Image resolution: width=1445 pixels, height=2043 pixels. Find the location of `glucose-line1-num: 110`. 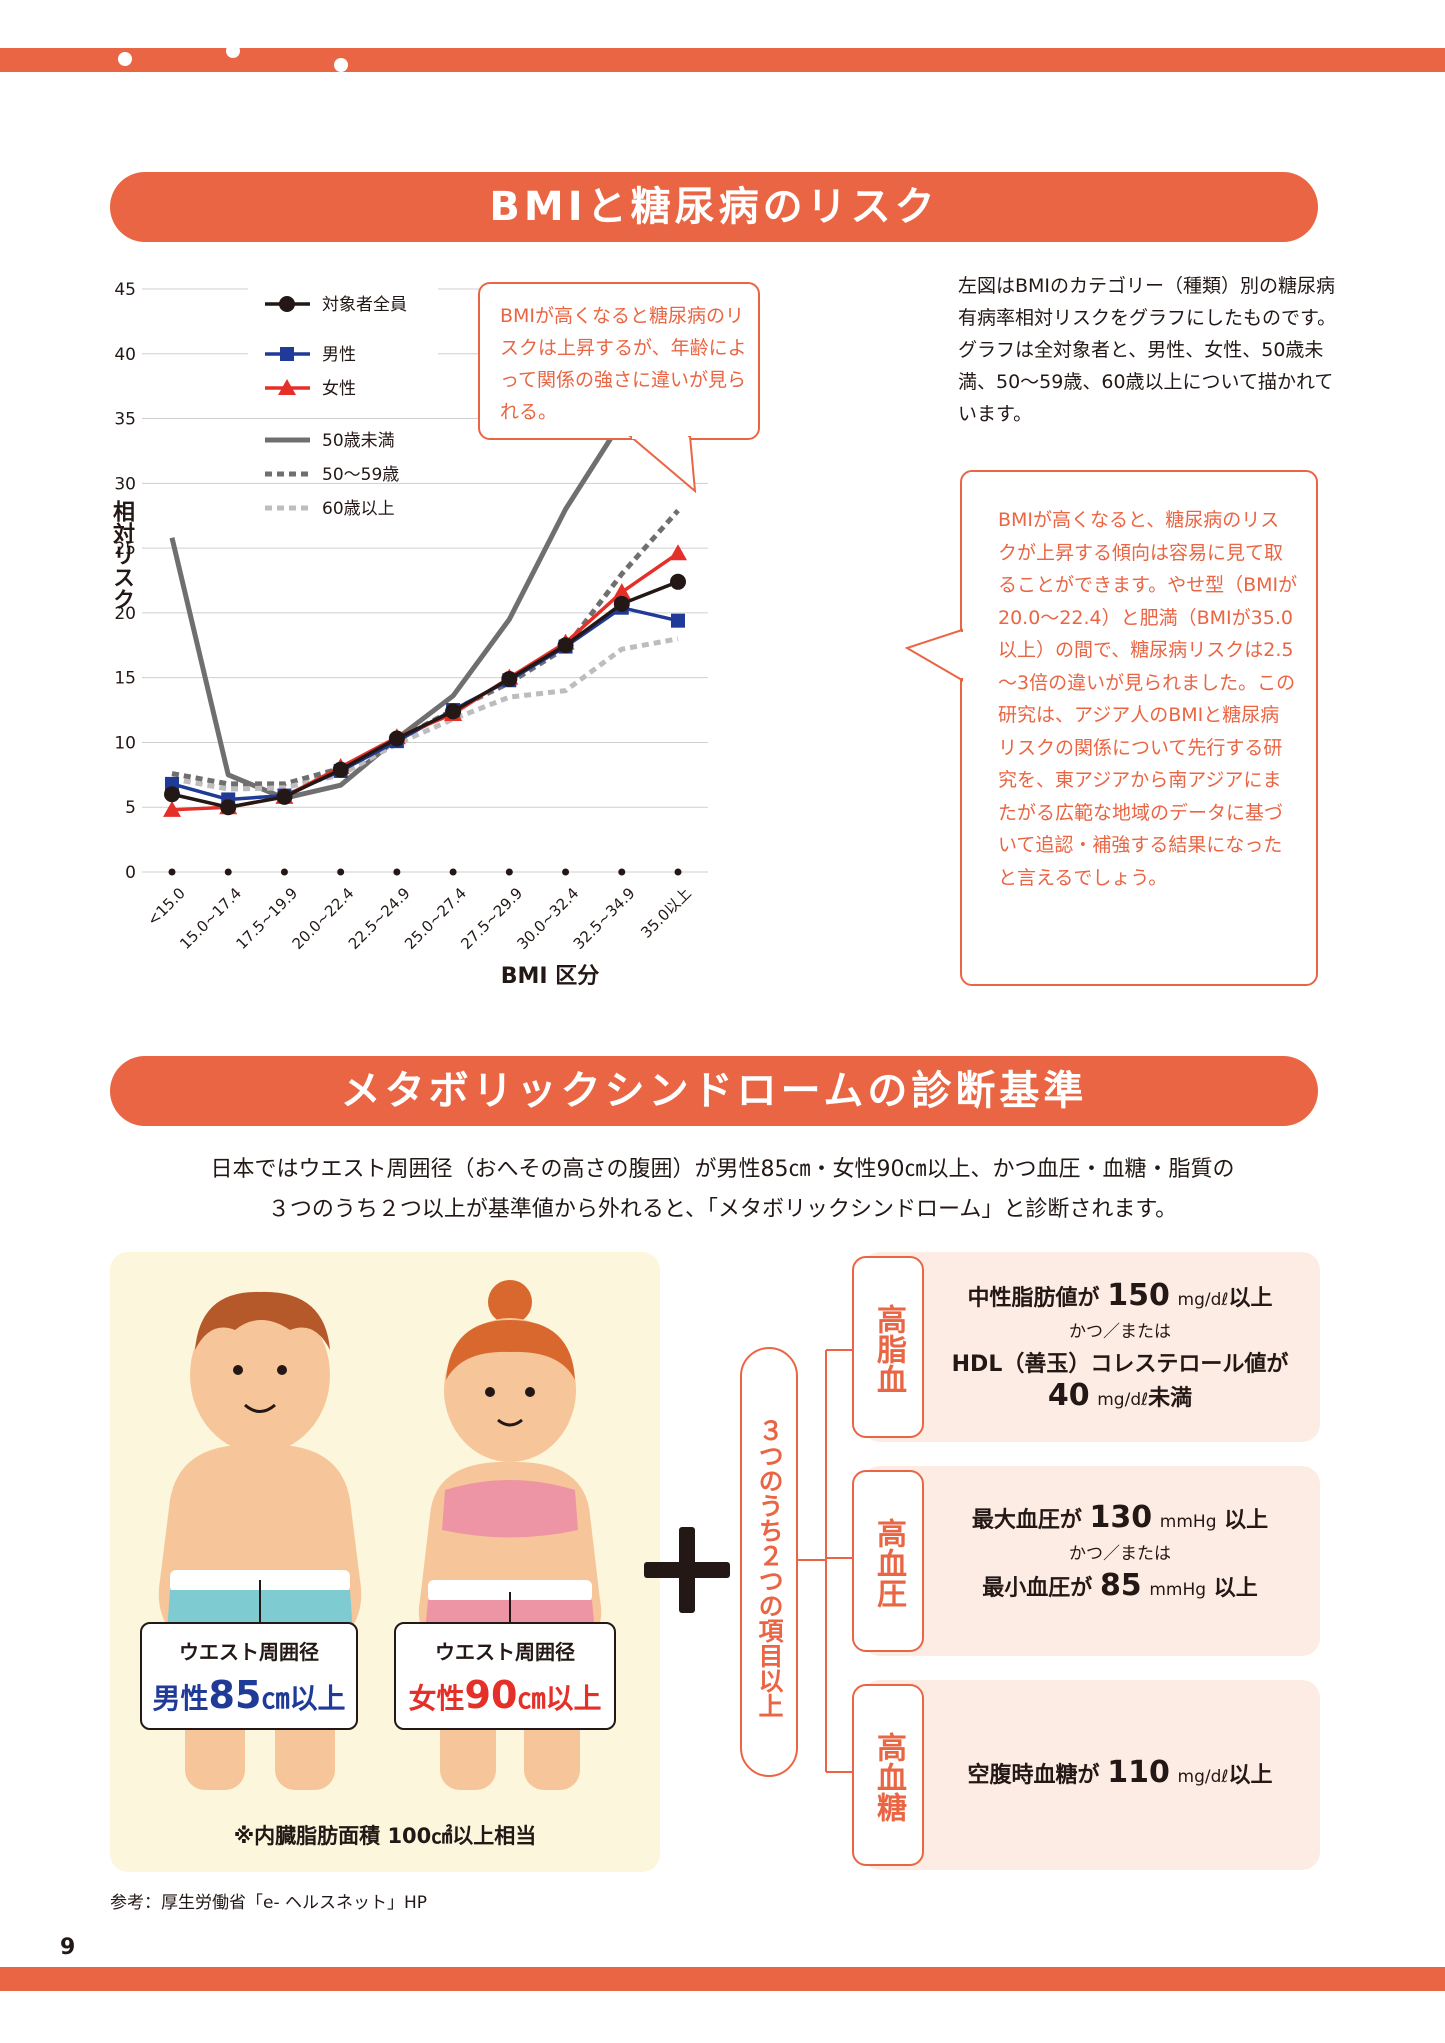

glucose-line1-num: 110 is located at coordinates (1138, 1772).